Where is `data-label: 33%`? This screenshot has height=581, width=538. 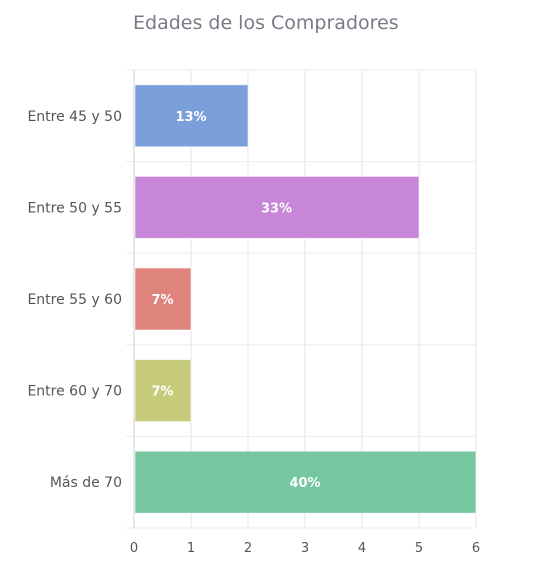
data-label: 33% is located at coordinates (276, 208).